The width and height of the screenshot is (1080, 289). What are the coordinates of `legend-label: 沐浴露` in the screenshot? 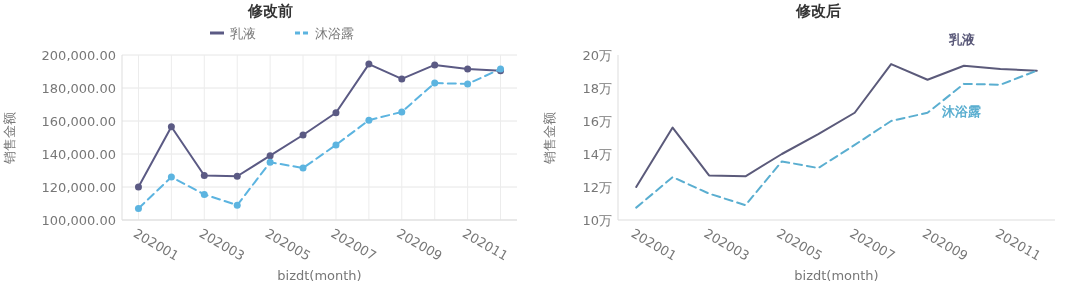 It's located at (334, 33).